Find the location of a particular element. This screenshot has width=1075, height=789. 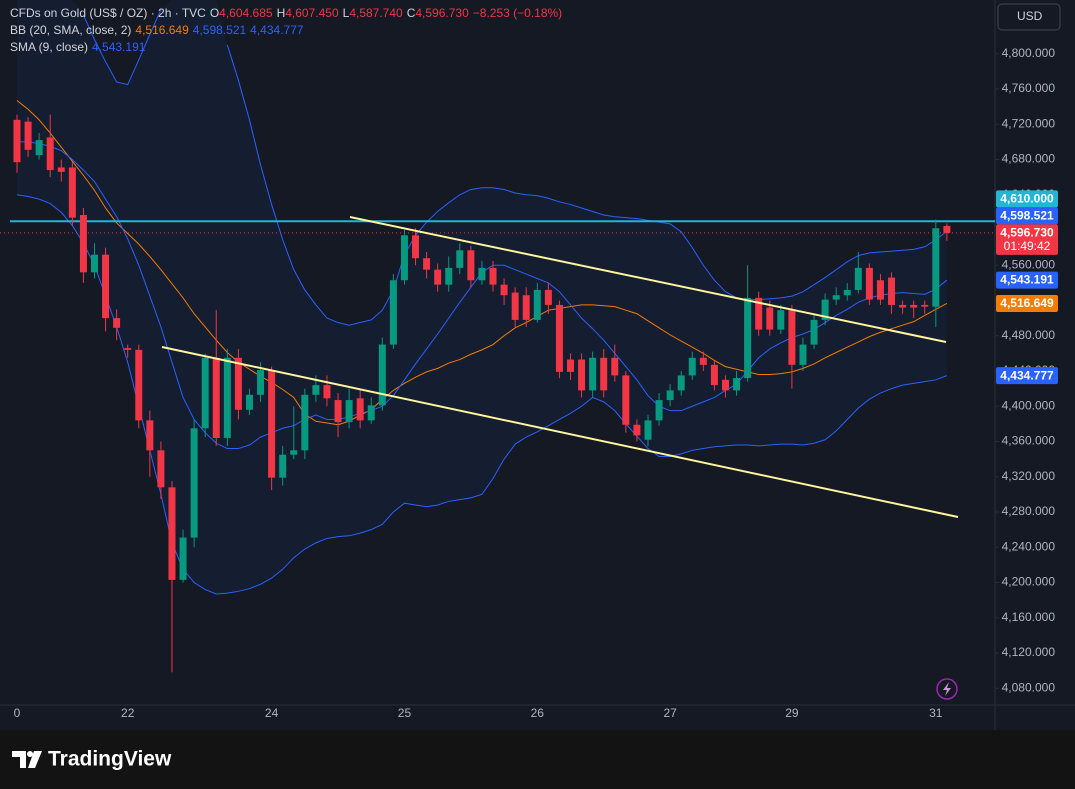

ohlc-key: L is located at coordinates (346, 13).